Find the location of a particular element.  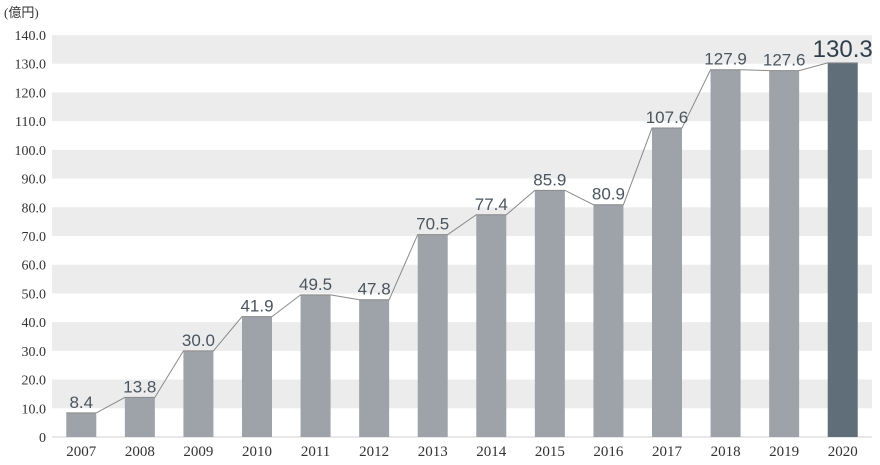

y-tick-label: 130.0 is located at coordinates (31, 65).